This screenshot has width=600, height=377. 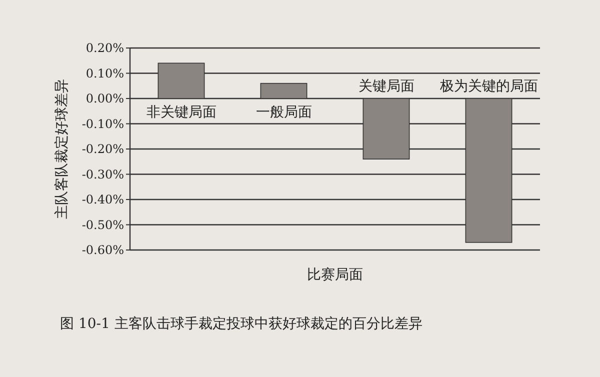 What do you see at coordinates (103, 250) in the screenshot?
I see `y-tick-label: -0.60%` at bounding box center [103, 250].